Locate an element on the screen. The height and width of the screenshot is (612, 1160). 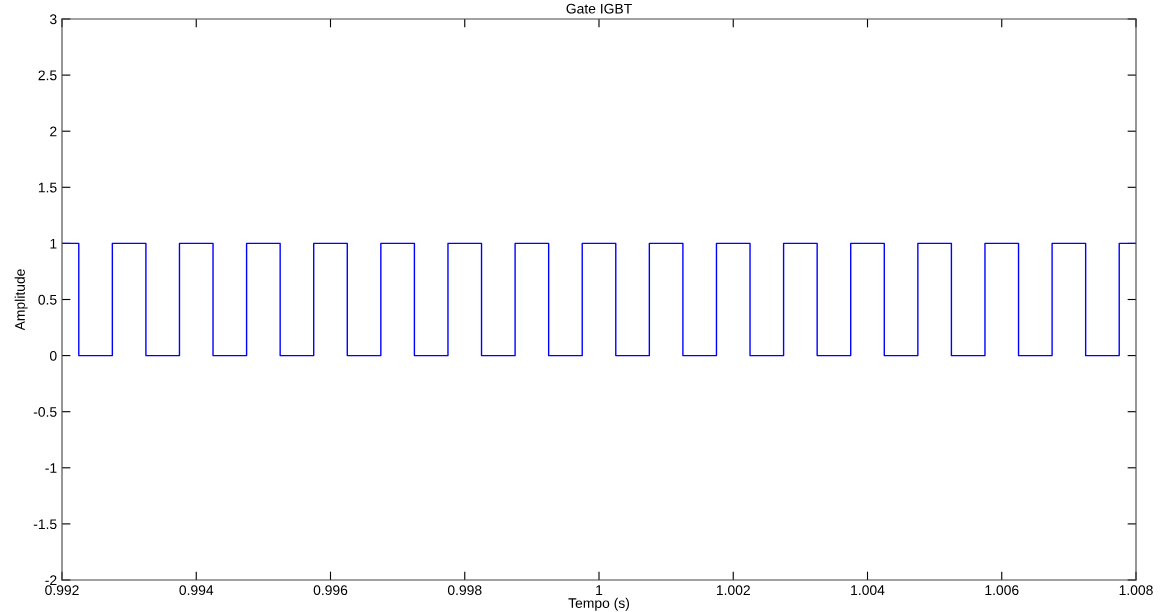
x-tick-label: 0.996 is located at coordinates (330, 590).